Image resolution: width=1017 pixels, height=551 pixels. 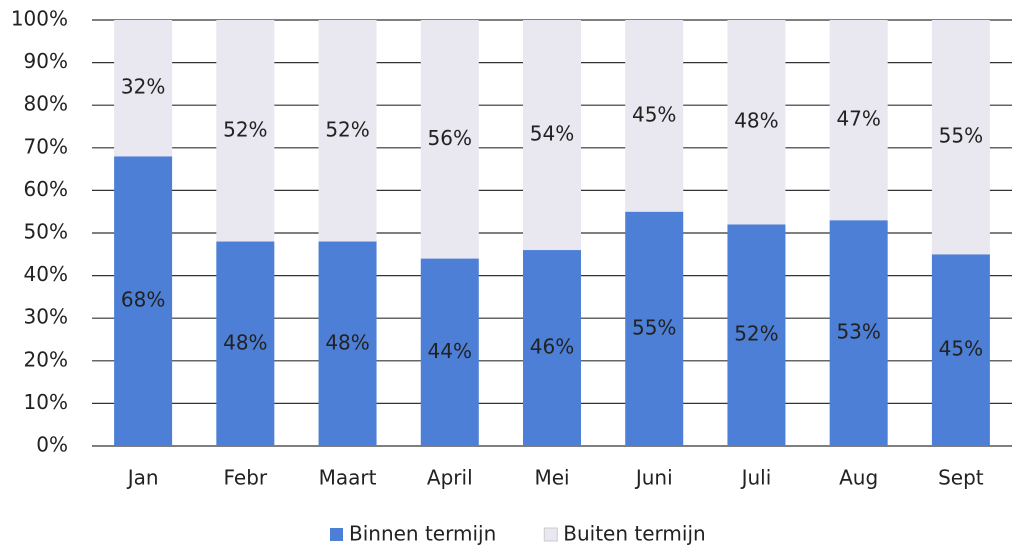 I want to click on data-label: 68%, so click(x=143, y=300).